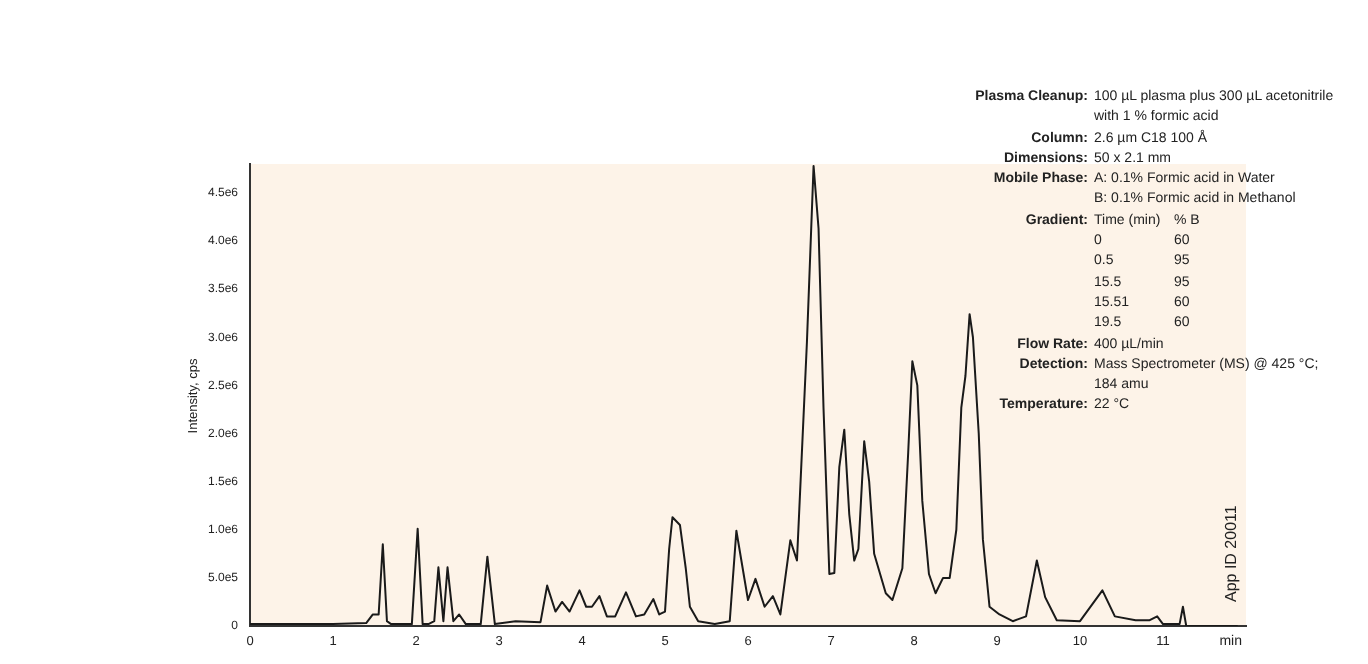  I want to click on annotation: App ID 20011, so click(1231, 553).